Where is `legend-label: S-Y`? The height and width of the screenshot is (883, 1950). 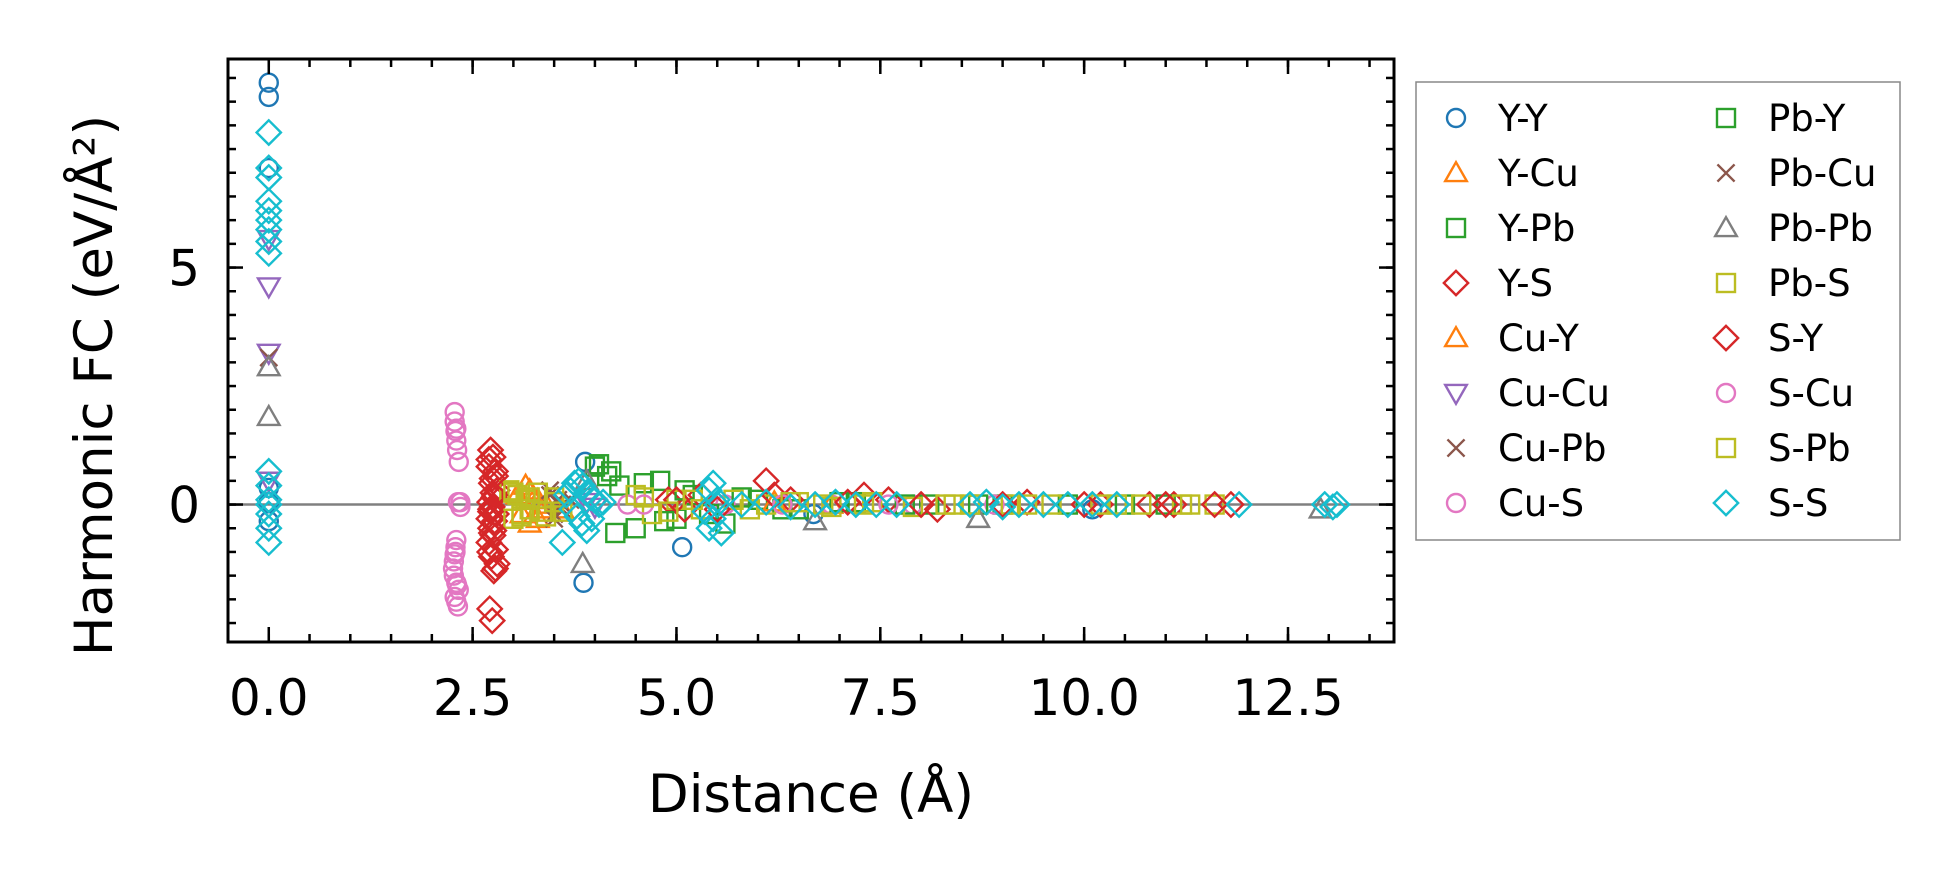 legend-label: S-Y is located at coordinates (1795, 338).